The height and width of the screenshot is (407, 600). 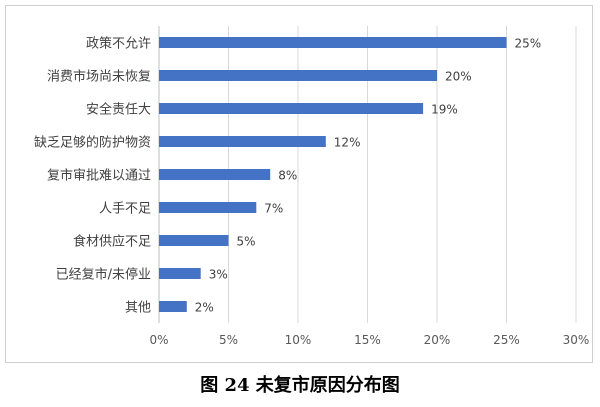 I want to click on x-tick-label: 0%, so click(x=158, y=340).